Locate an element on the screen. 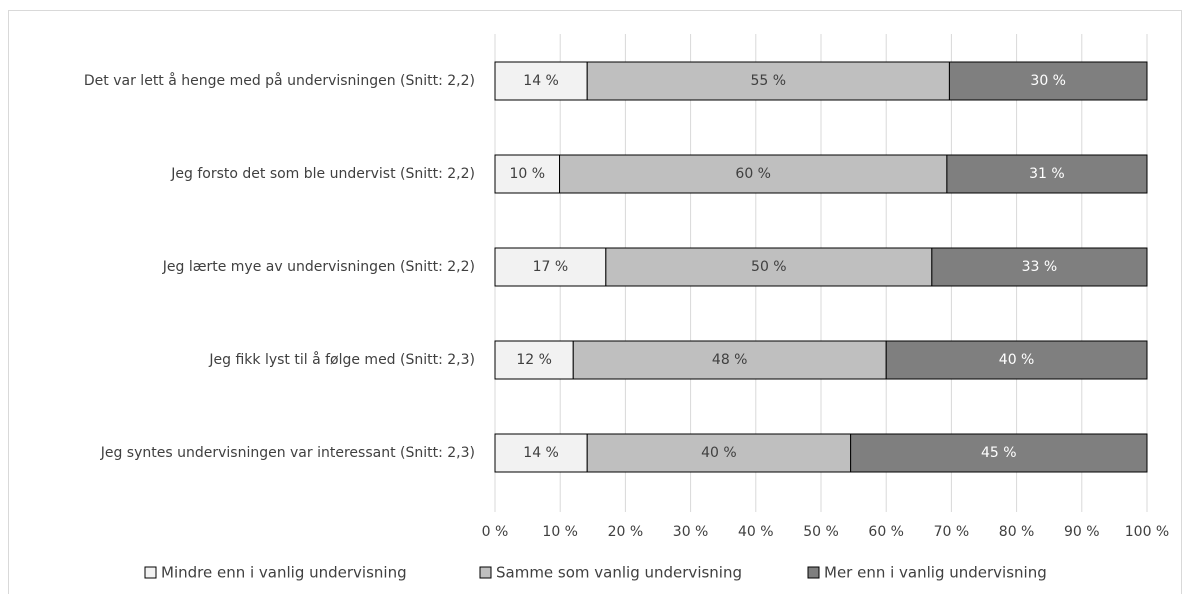 This screenshot has height=594, width=1184. x-tick-label: 0 % is located at coordinates (495, 532).